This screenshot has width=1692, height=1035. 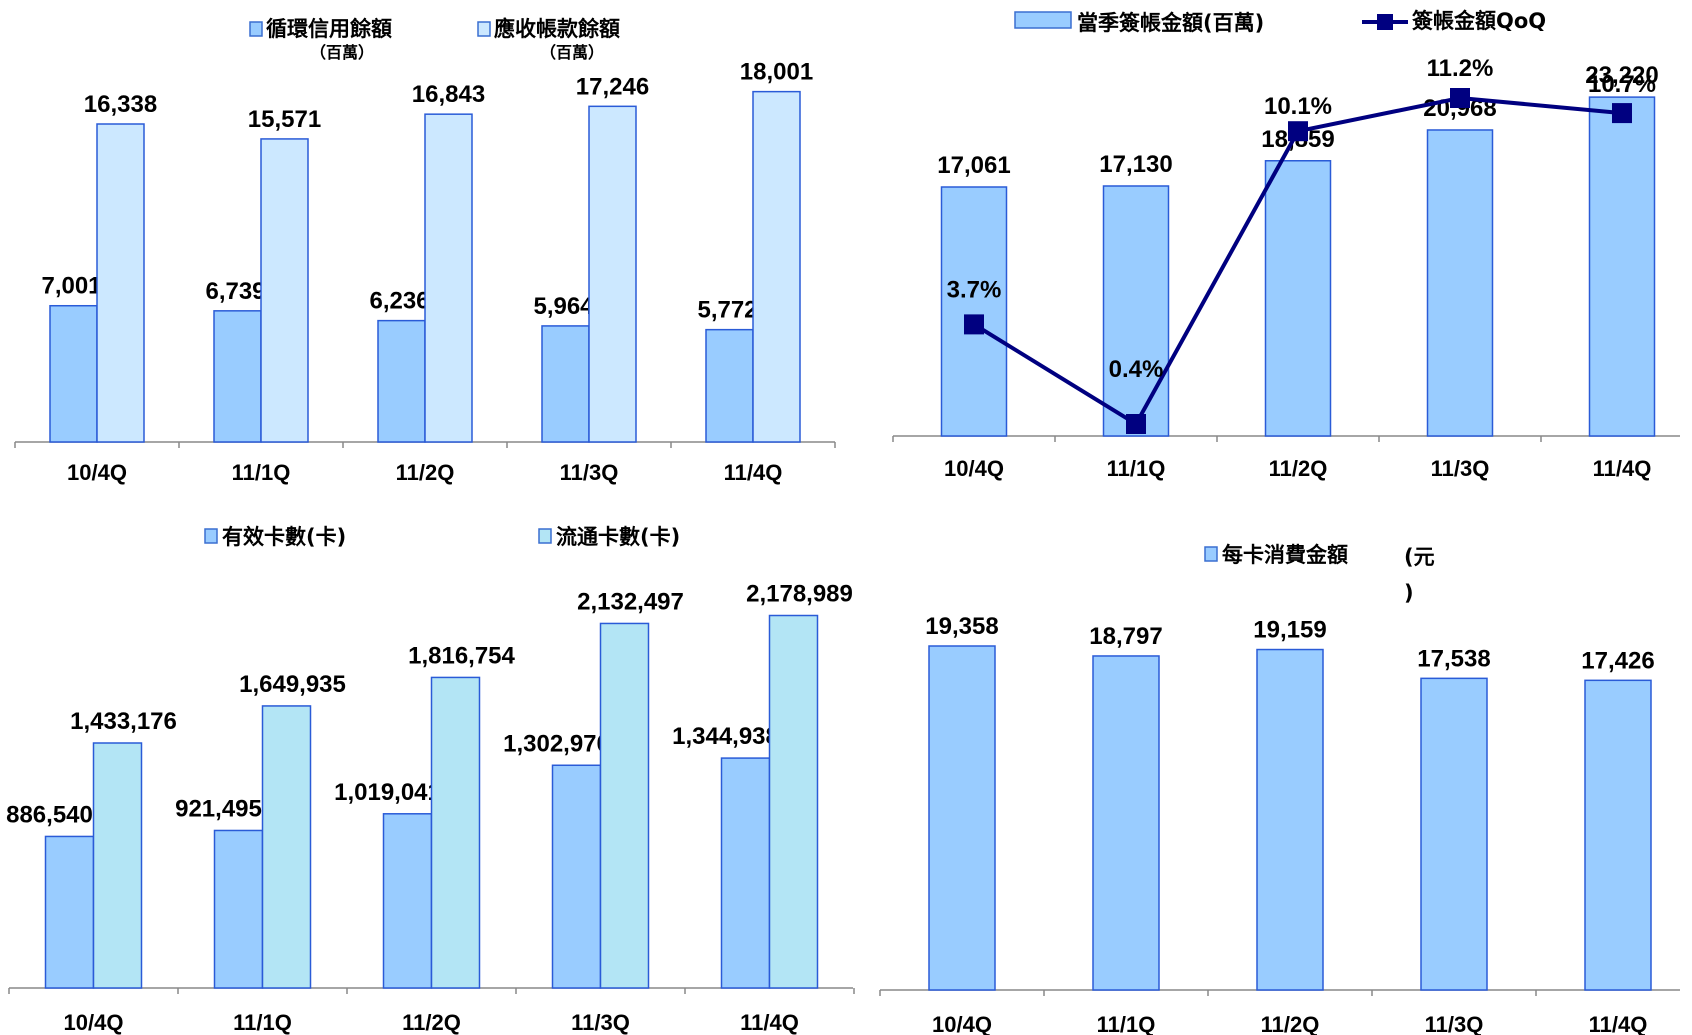 What do you see at coordinates (727, 310) in the screenshot?
I see `data-label-p1-s1: 5,772` at bounding box center [727, 310].